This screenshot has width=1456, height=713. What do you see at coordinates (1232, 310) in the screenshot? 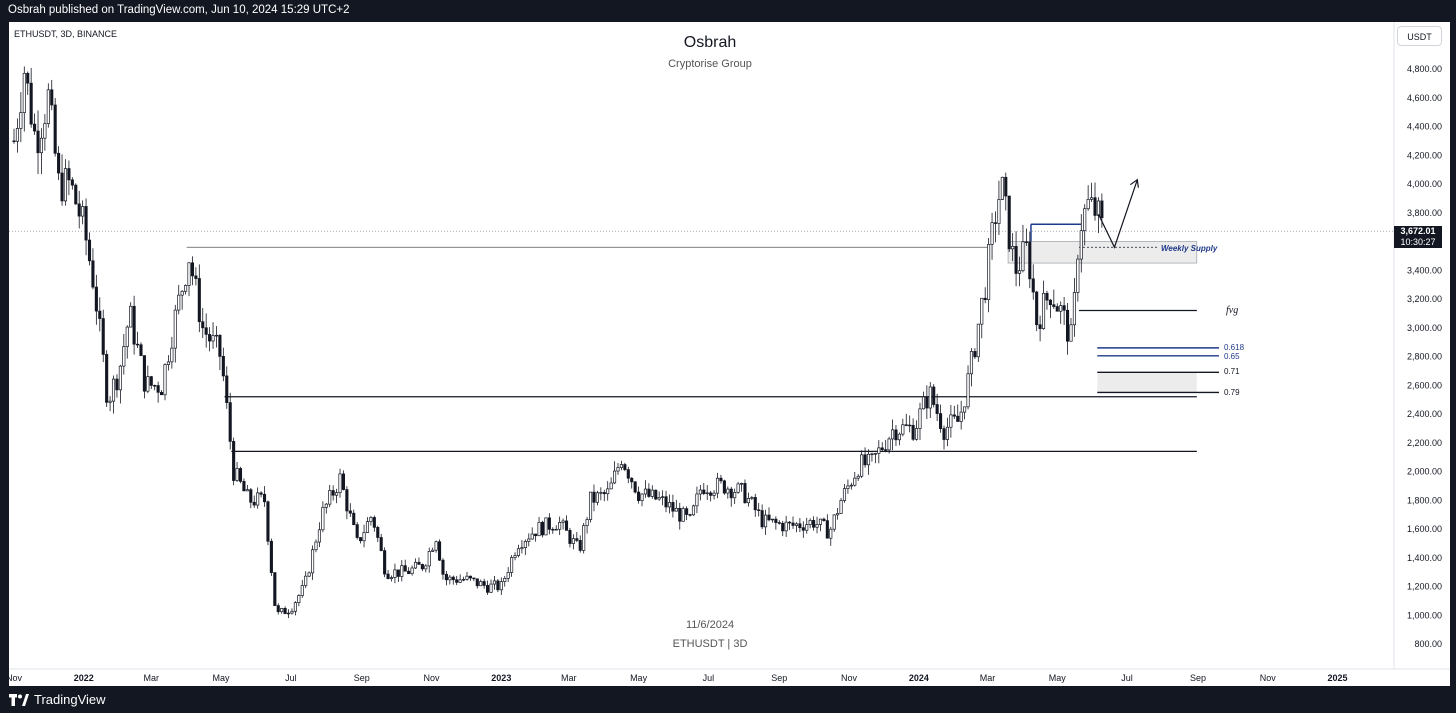
I see `fvg-label: fvg` at bounding box center [1232, 310].